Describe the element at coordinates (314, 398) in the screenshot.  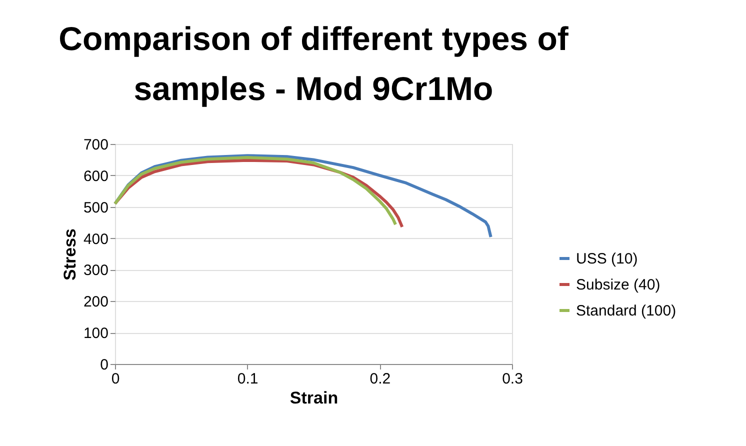
I see `x-axis-title: Strain` at that location.